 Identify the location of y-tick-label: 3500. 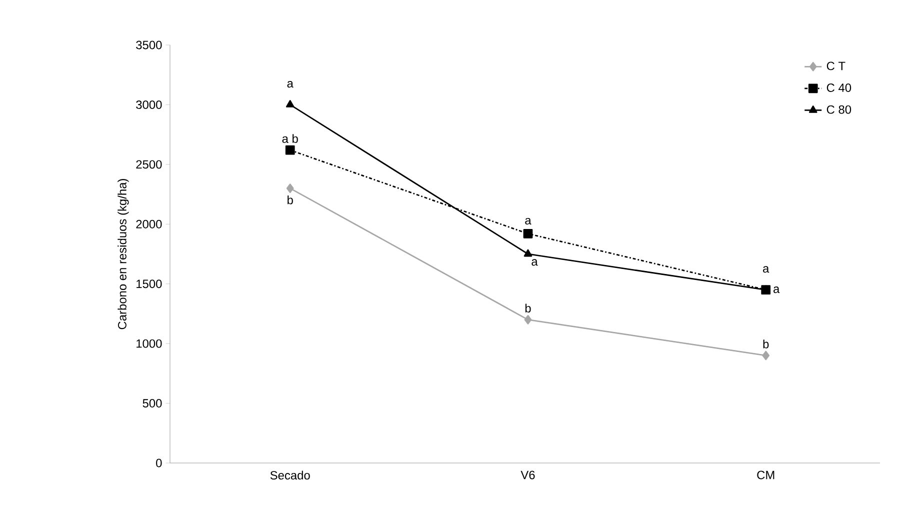
(149, 45).